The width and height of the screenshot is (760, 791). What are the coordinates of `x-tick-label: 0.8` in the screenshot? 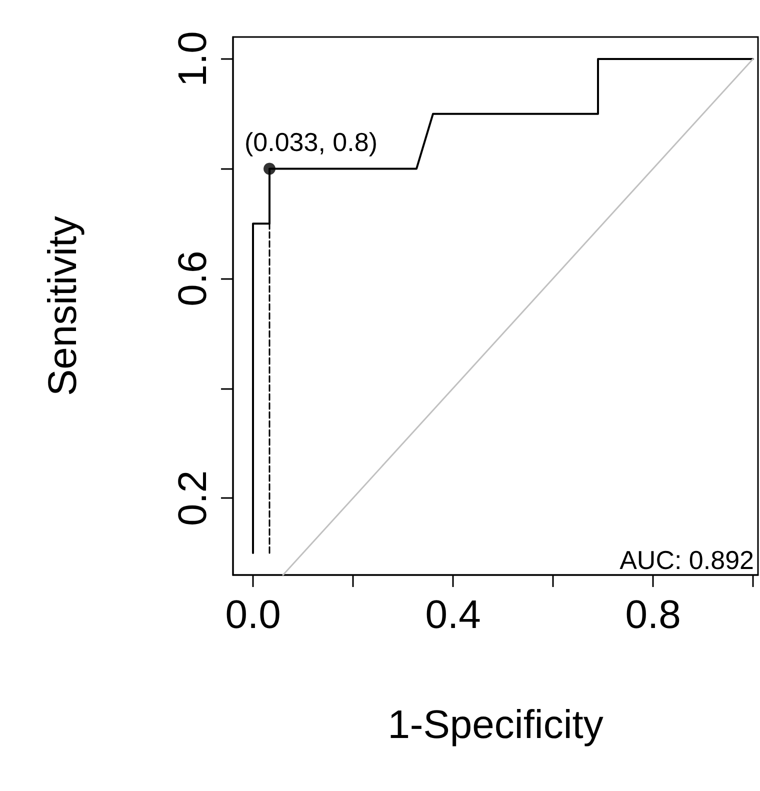 It's located at (653, 615).